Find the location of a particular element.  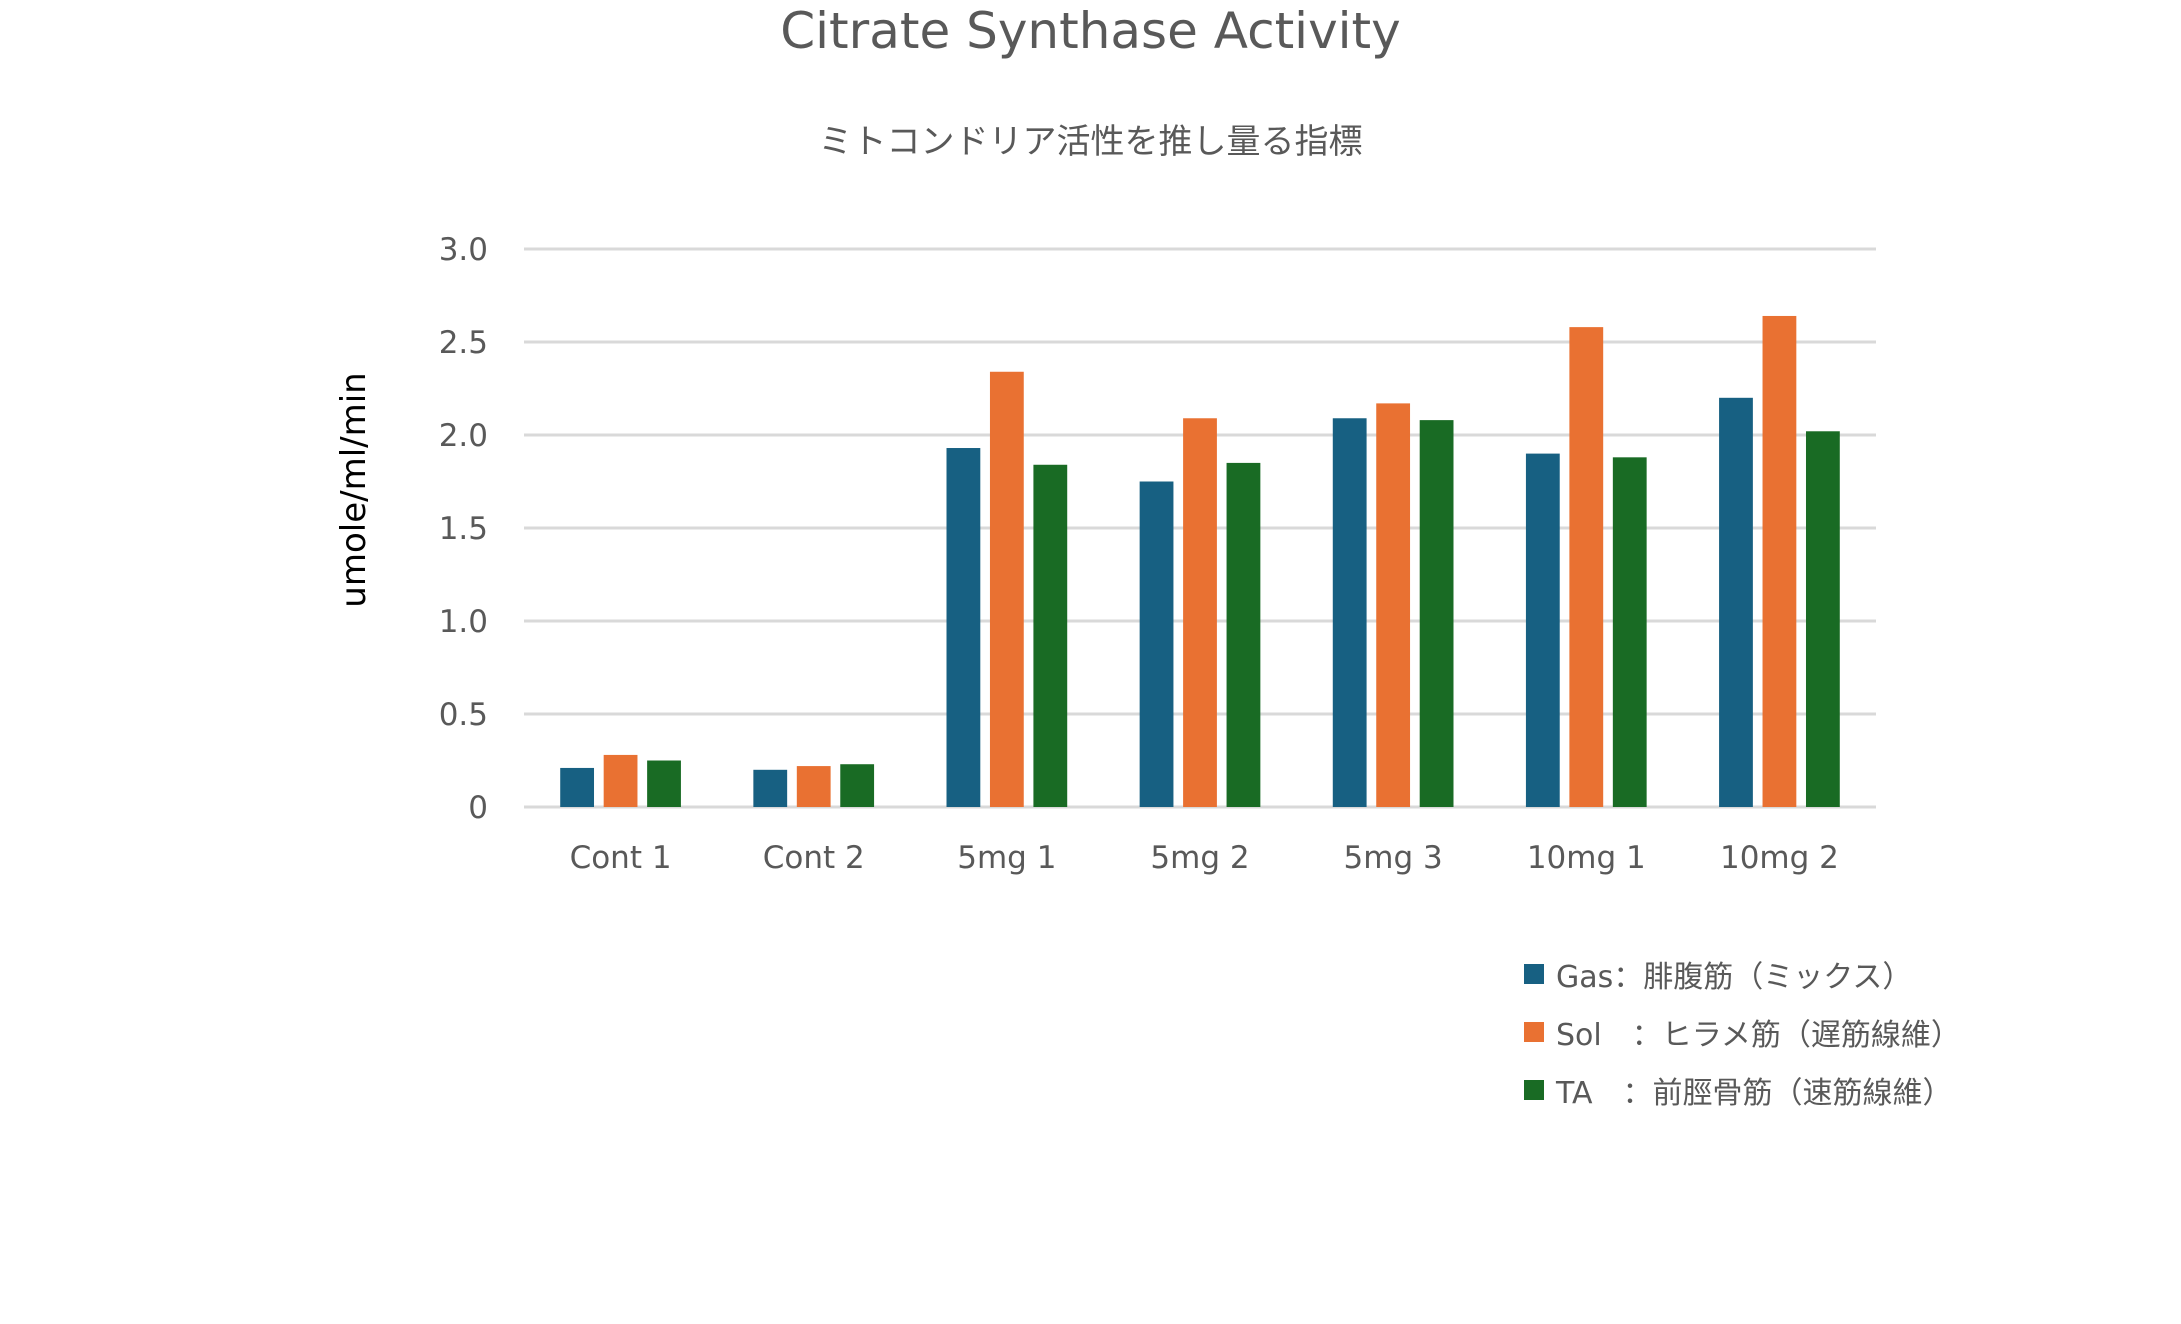

x-tick-label: Cont 1 is located at coordinates (621, 858).